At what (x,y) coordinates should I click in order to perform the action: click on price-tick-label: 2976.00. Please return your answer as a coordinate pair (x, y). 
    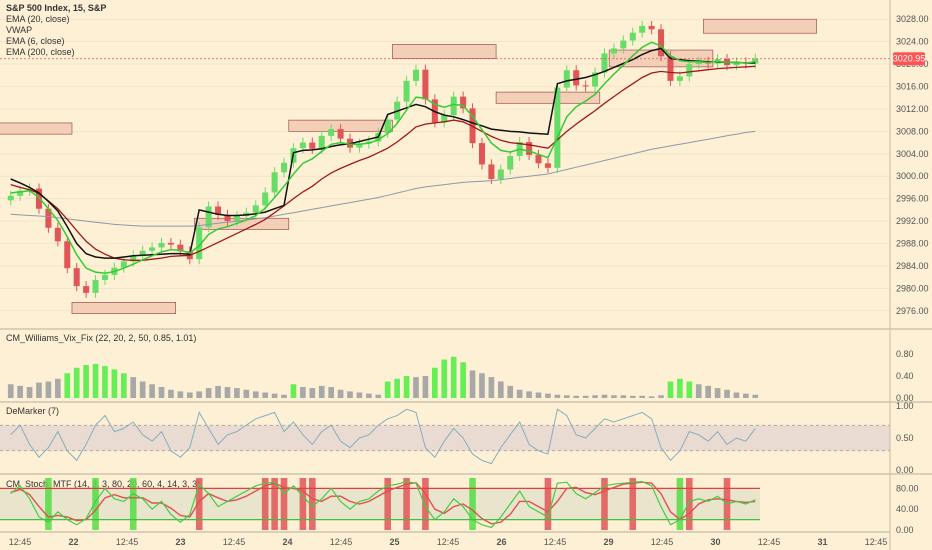
    Looking at the image, I should click on (912, 311).